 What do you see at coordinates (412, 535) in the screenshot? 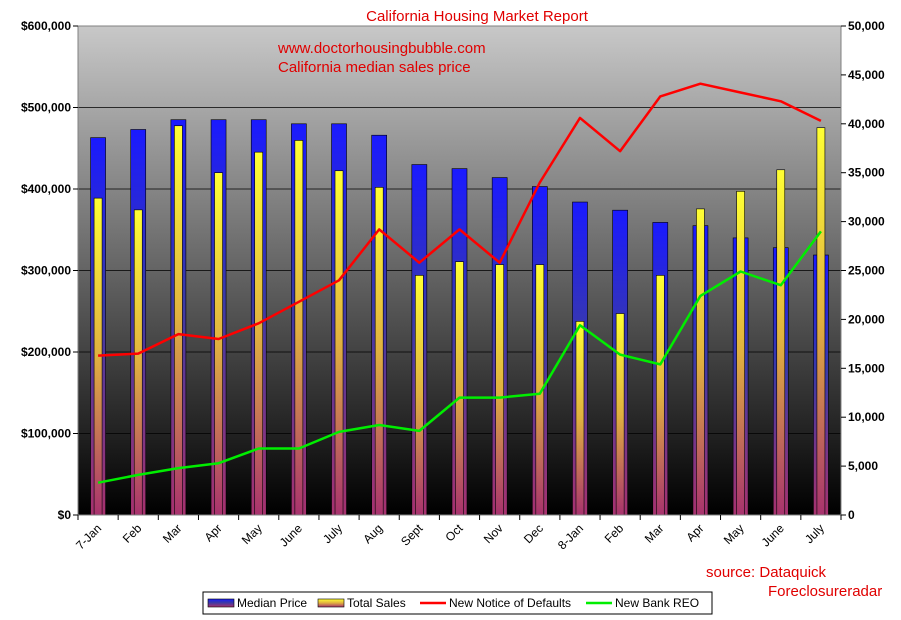
I see `x-tick-label: Sept` at bounding box center [412, 535].